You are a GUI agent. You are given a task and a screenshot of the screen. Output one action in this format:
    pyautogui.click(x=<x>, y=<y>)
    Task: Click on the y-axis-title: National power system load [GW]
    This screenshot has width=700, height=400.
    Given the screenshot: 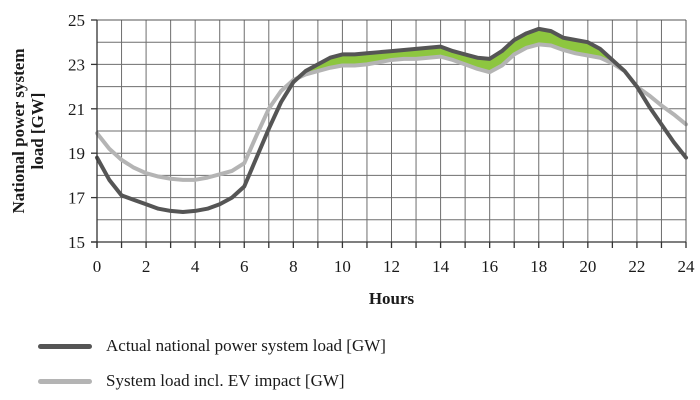 What is the action you would take?
    pyautogui.click(x=28, y=131)
    